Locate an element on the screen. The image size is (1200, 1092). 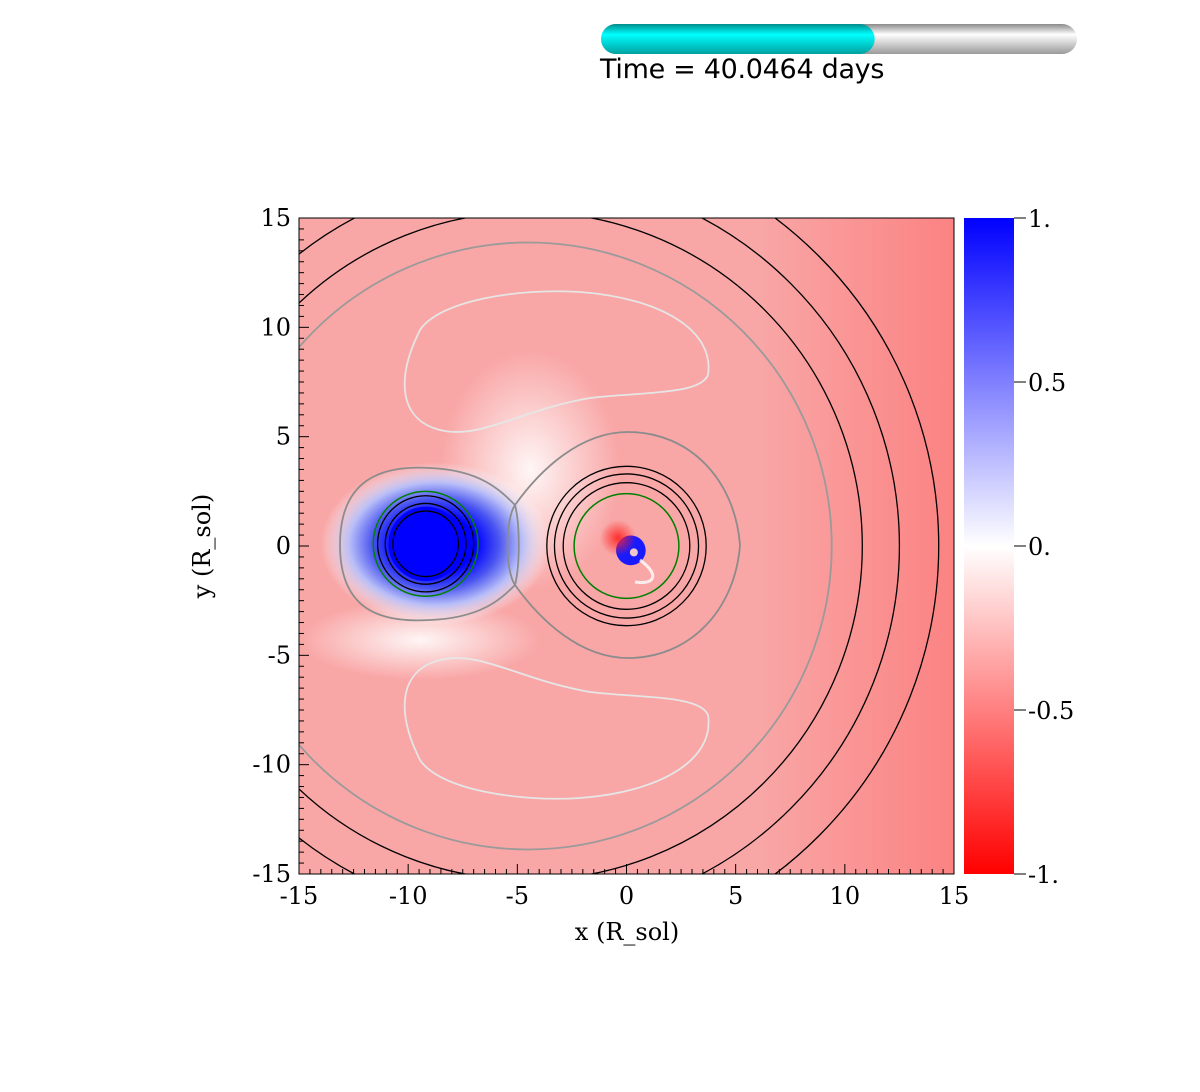
y-tick-label: 10 is located at coordinates (275, 327).